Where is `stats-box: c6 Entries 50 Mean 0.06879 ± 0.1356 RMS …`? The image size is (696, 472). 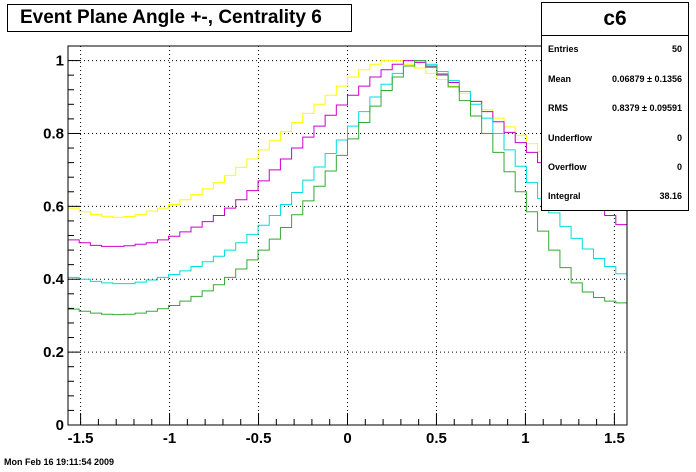 stats-box: c6 Entries 50 Mean 0.06879 ± 0.1356 RMS … is located at coordinates (615, 106).